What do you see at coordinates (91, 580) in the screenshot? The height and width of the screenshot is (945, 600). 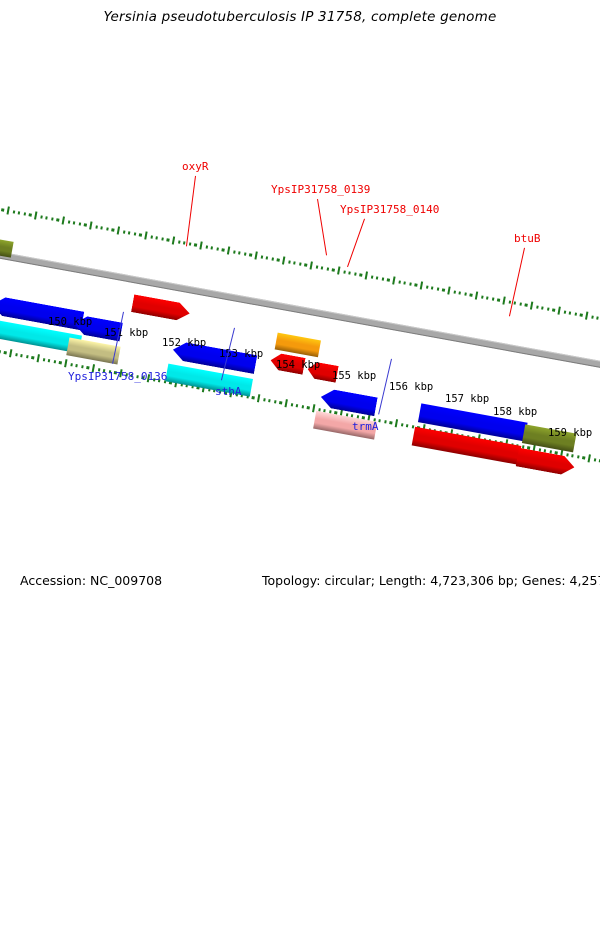 I see `accession-status: Accession: NC_009708` at bounding box center [91, 580].